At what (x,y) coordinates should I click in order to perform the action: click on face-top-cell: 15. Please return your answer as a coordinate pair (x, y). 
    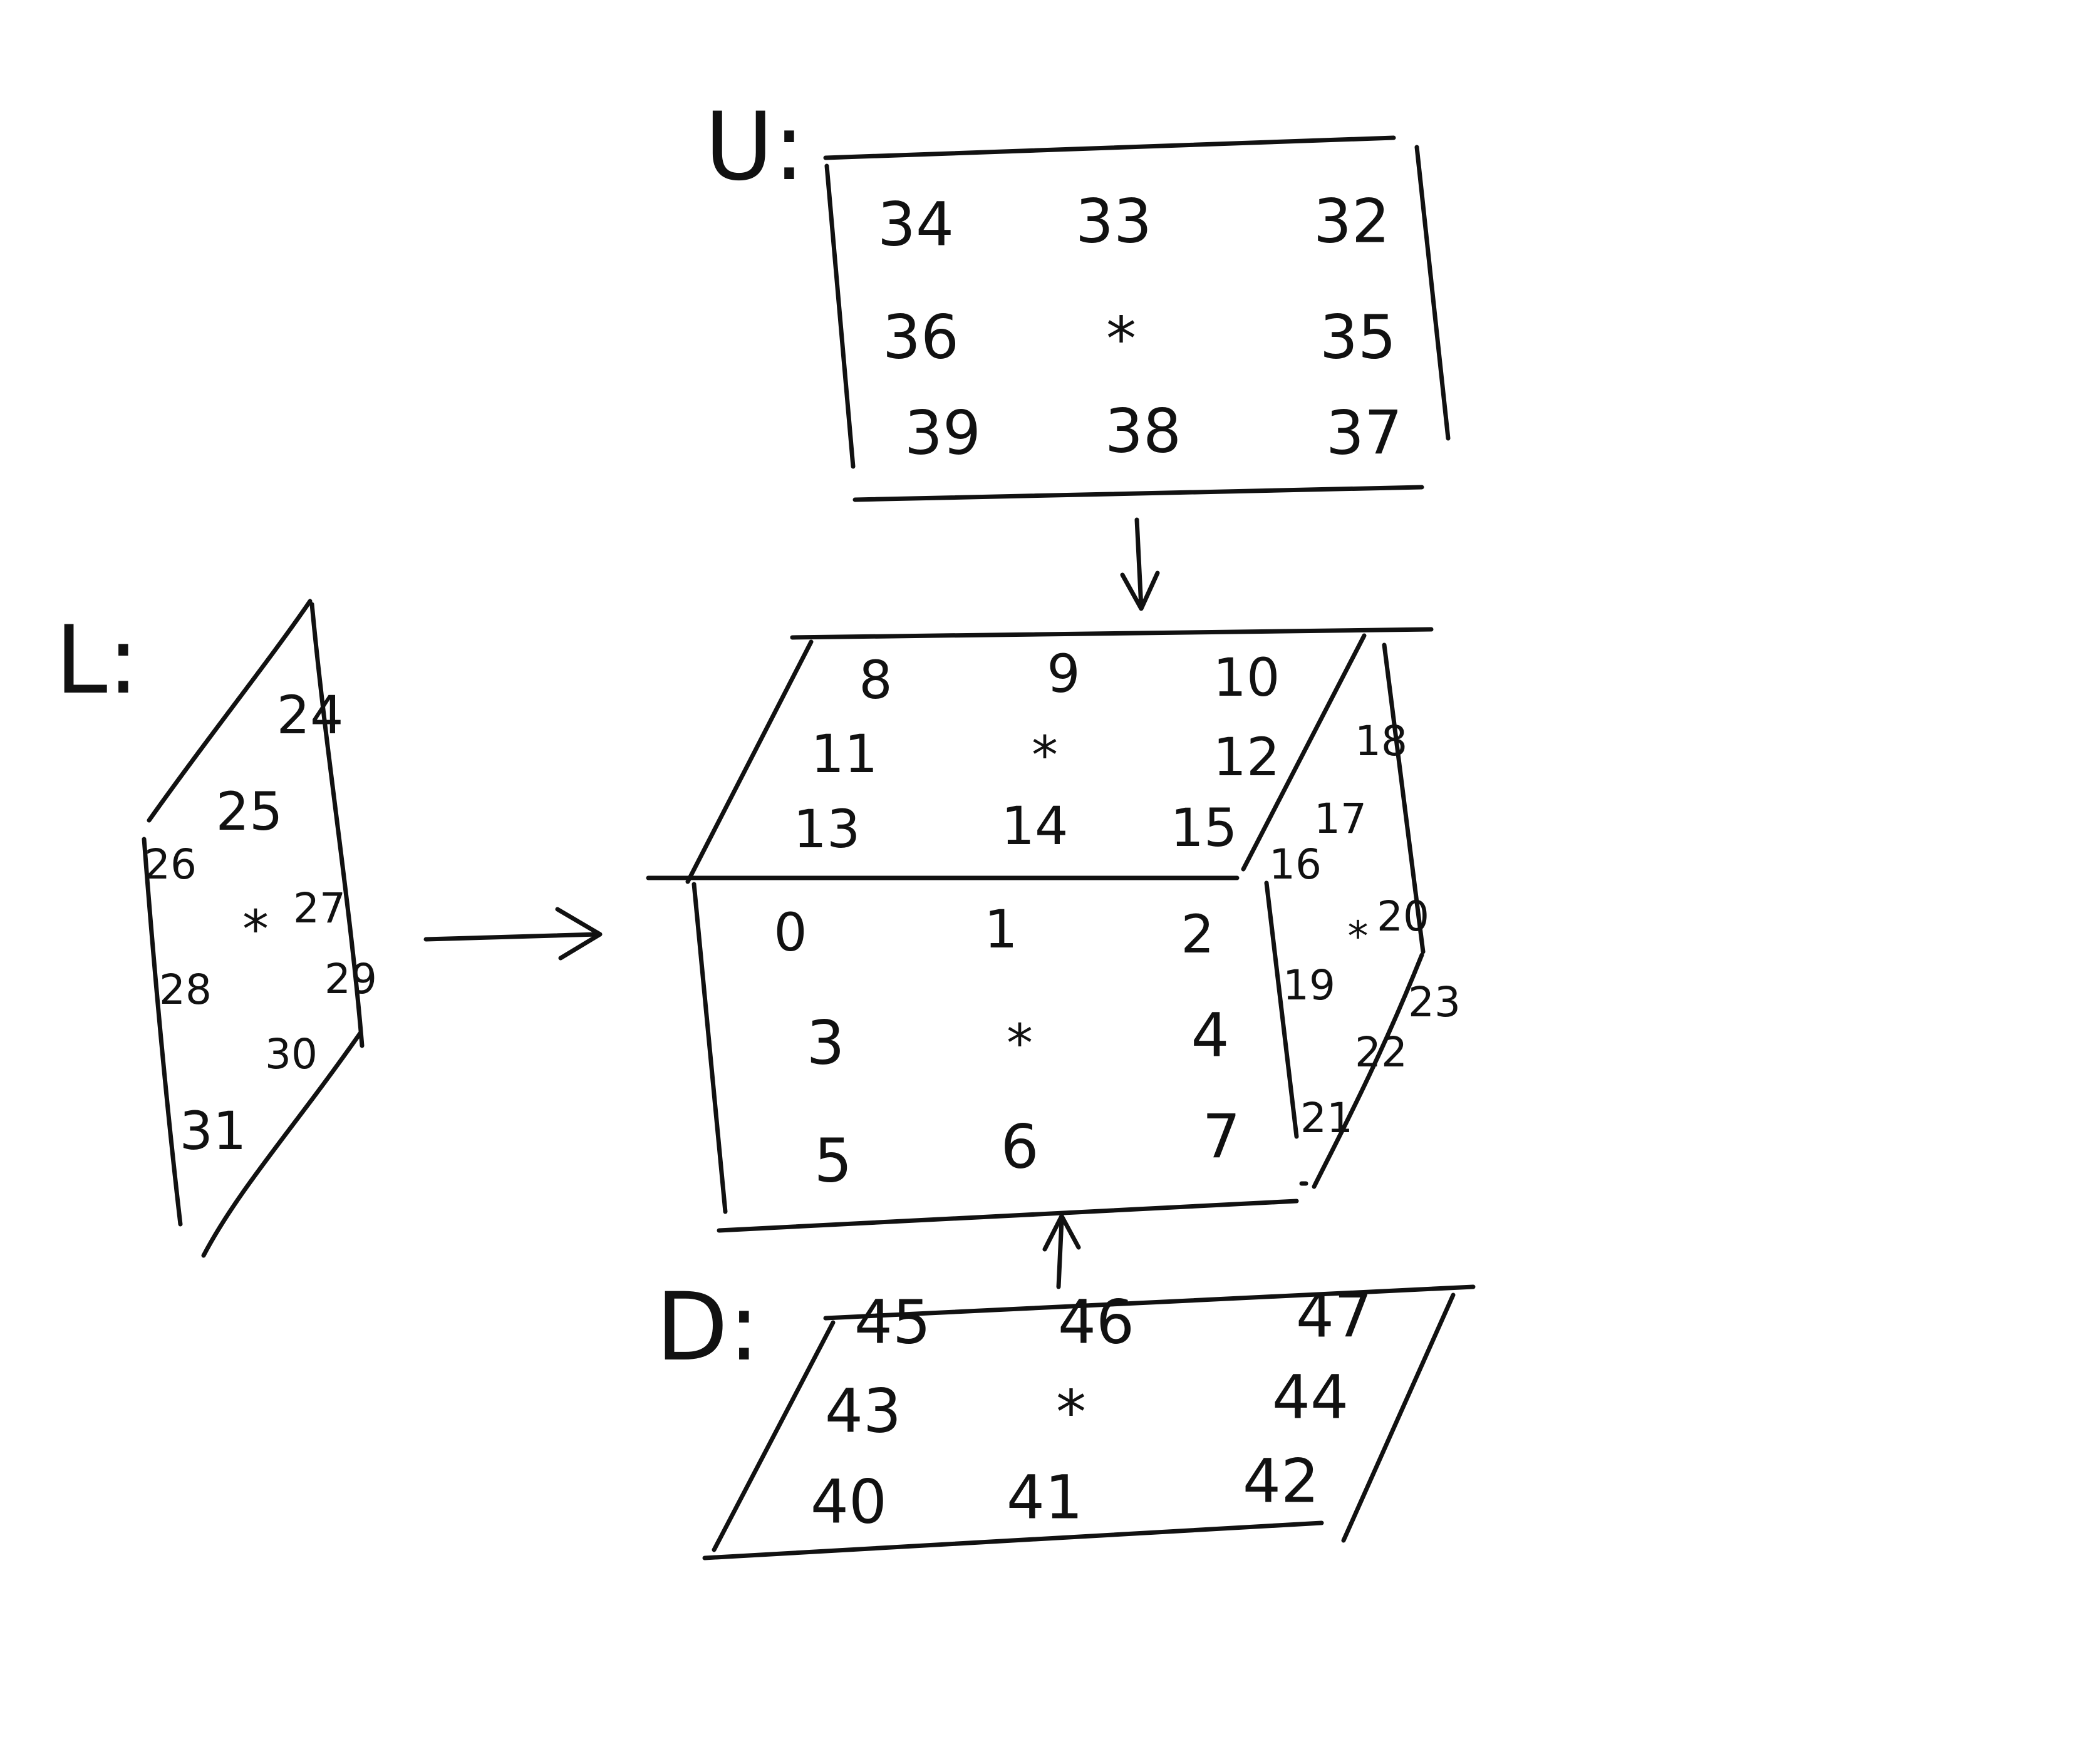
    Looking at the image, I should click on (1204, 828).